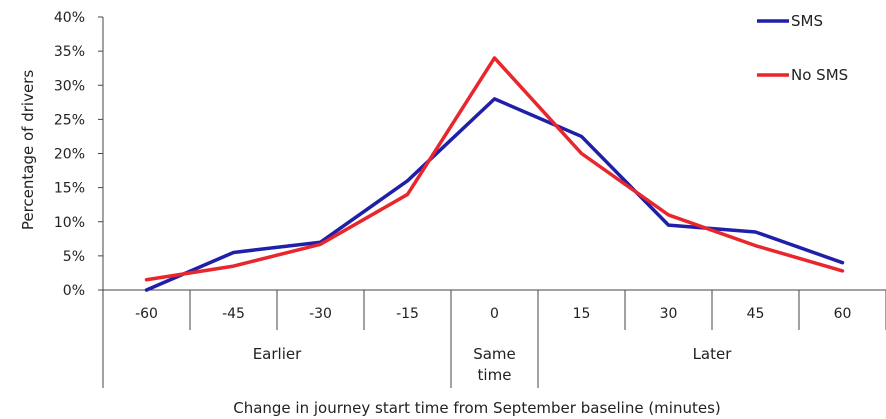 The height and width of the screenshot is (419, 886). I want to click on y-tick-label: 20%, so click(69, 155).